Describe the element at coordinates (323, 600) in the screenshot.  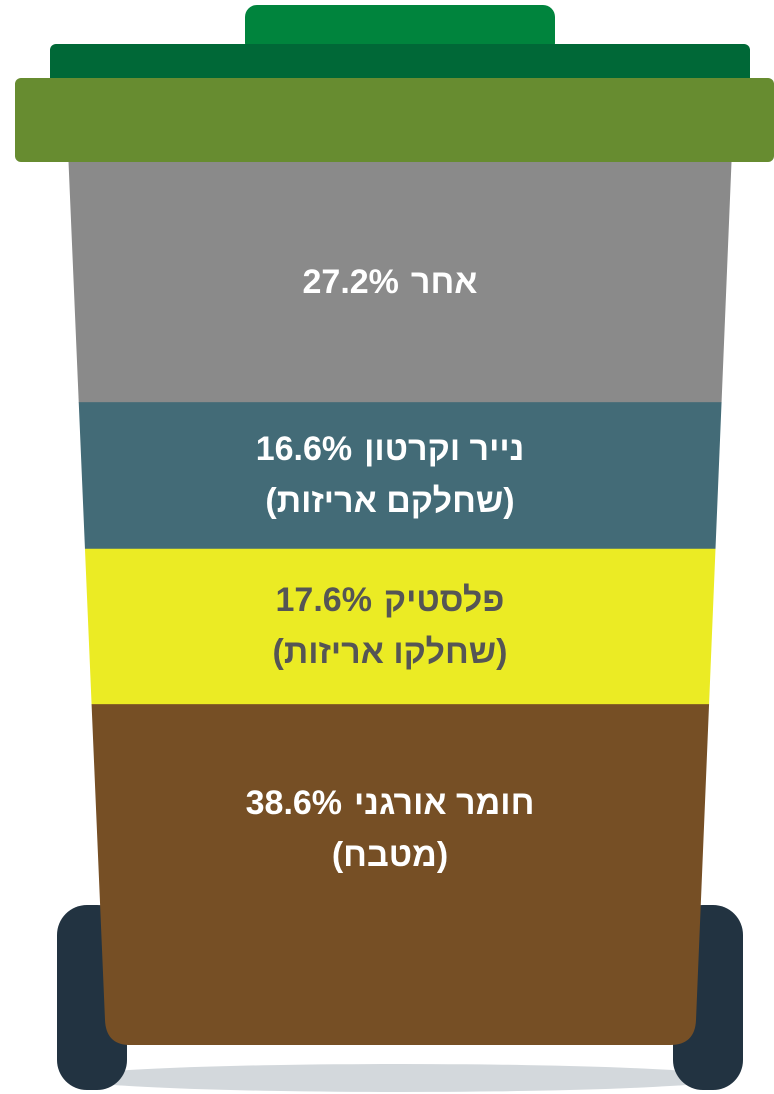
I see `value-label: 17.6%` at that location.